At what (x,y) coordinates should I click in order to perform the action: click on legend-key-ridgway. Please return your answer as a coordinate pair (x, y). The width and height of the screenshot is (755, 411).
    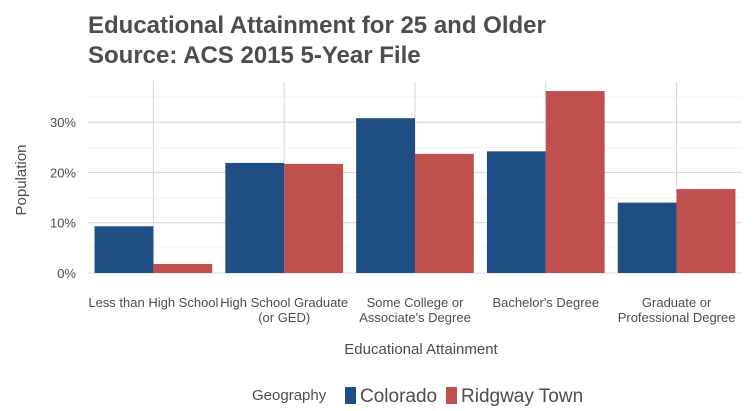
    Looking at the image, I should click on (451, 395).